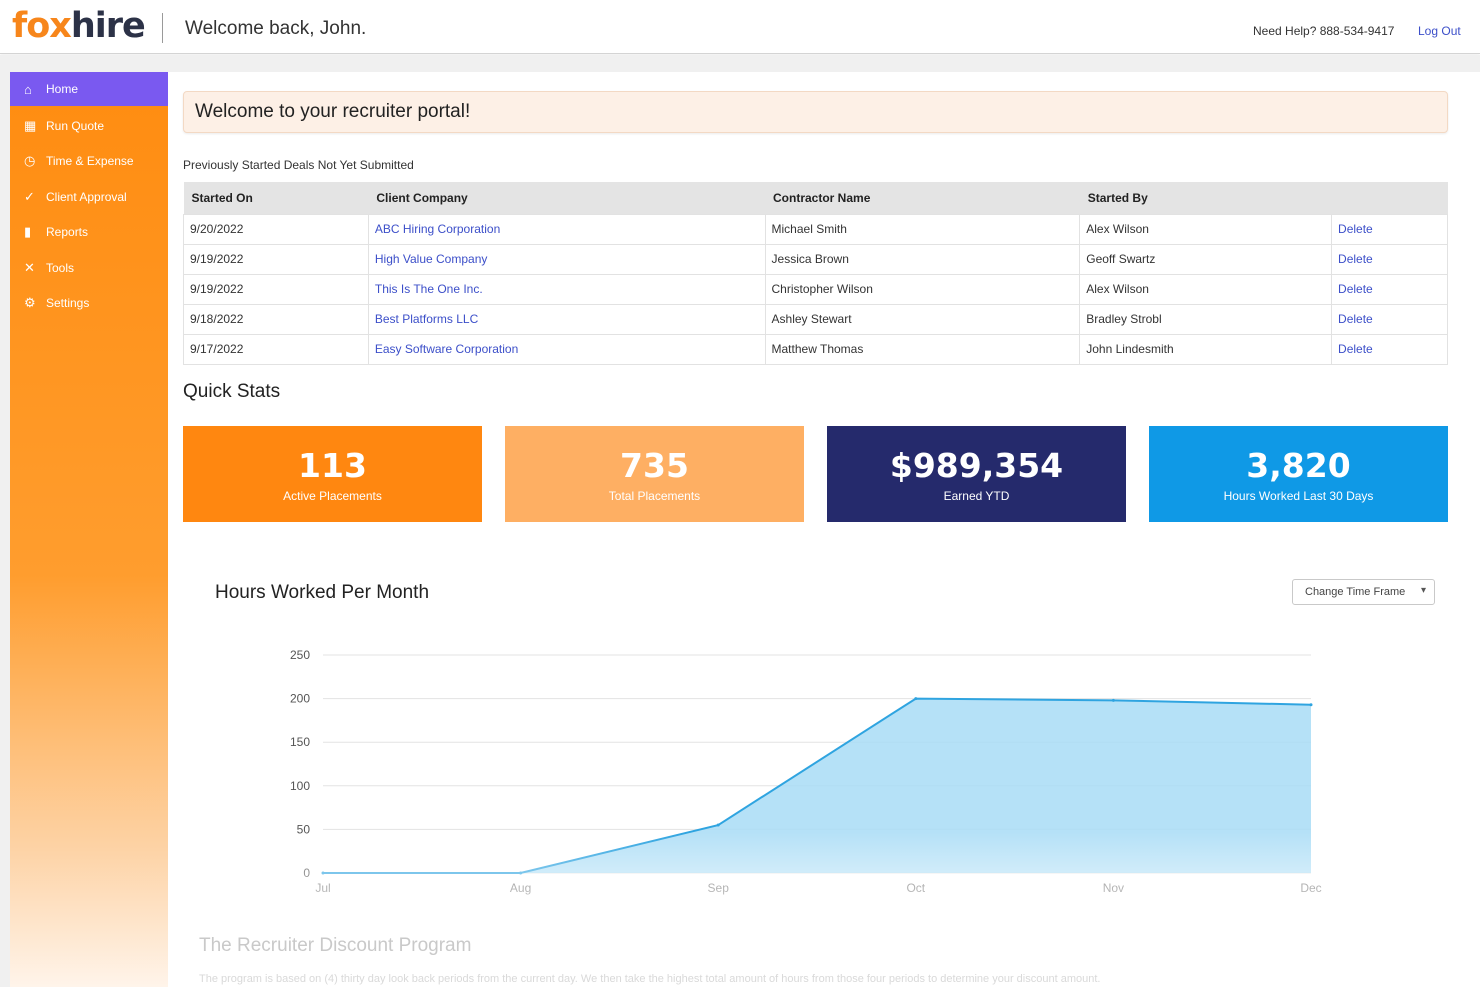  I want to click on chevron-down-icon: ▾, so click(1423, 590).